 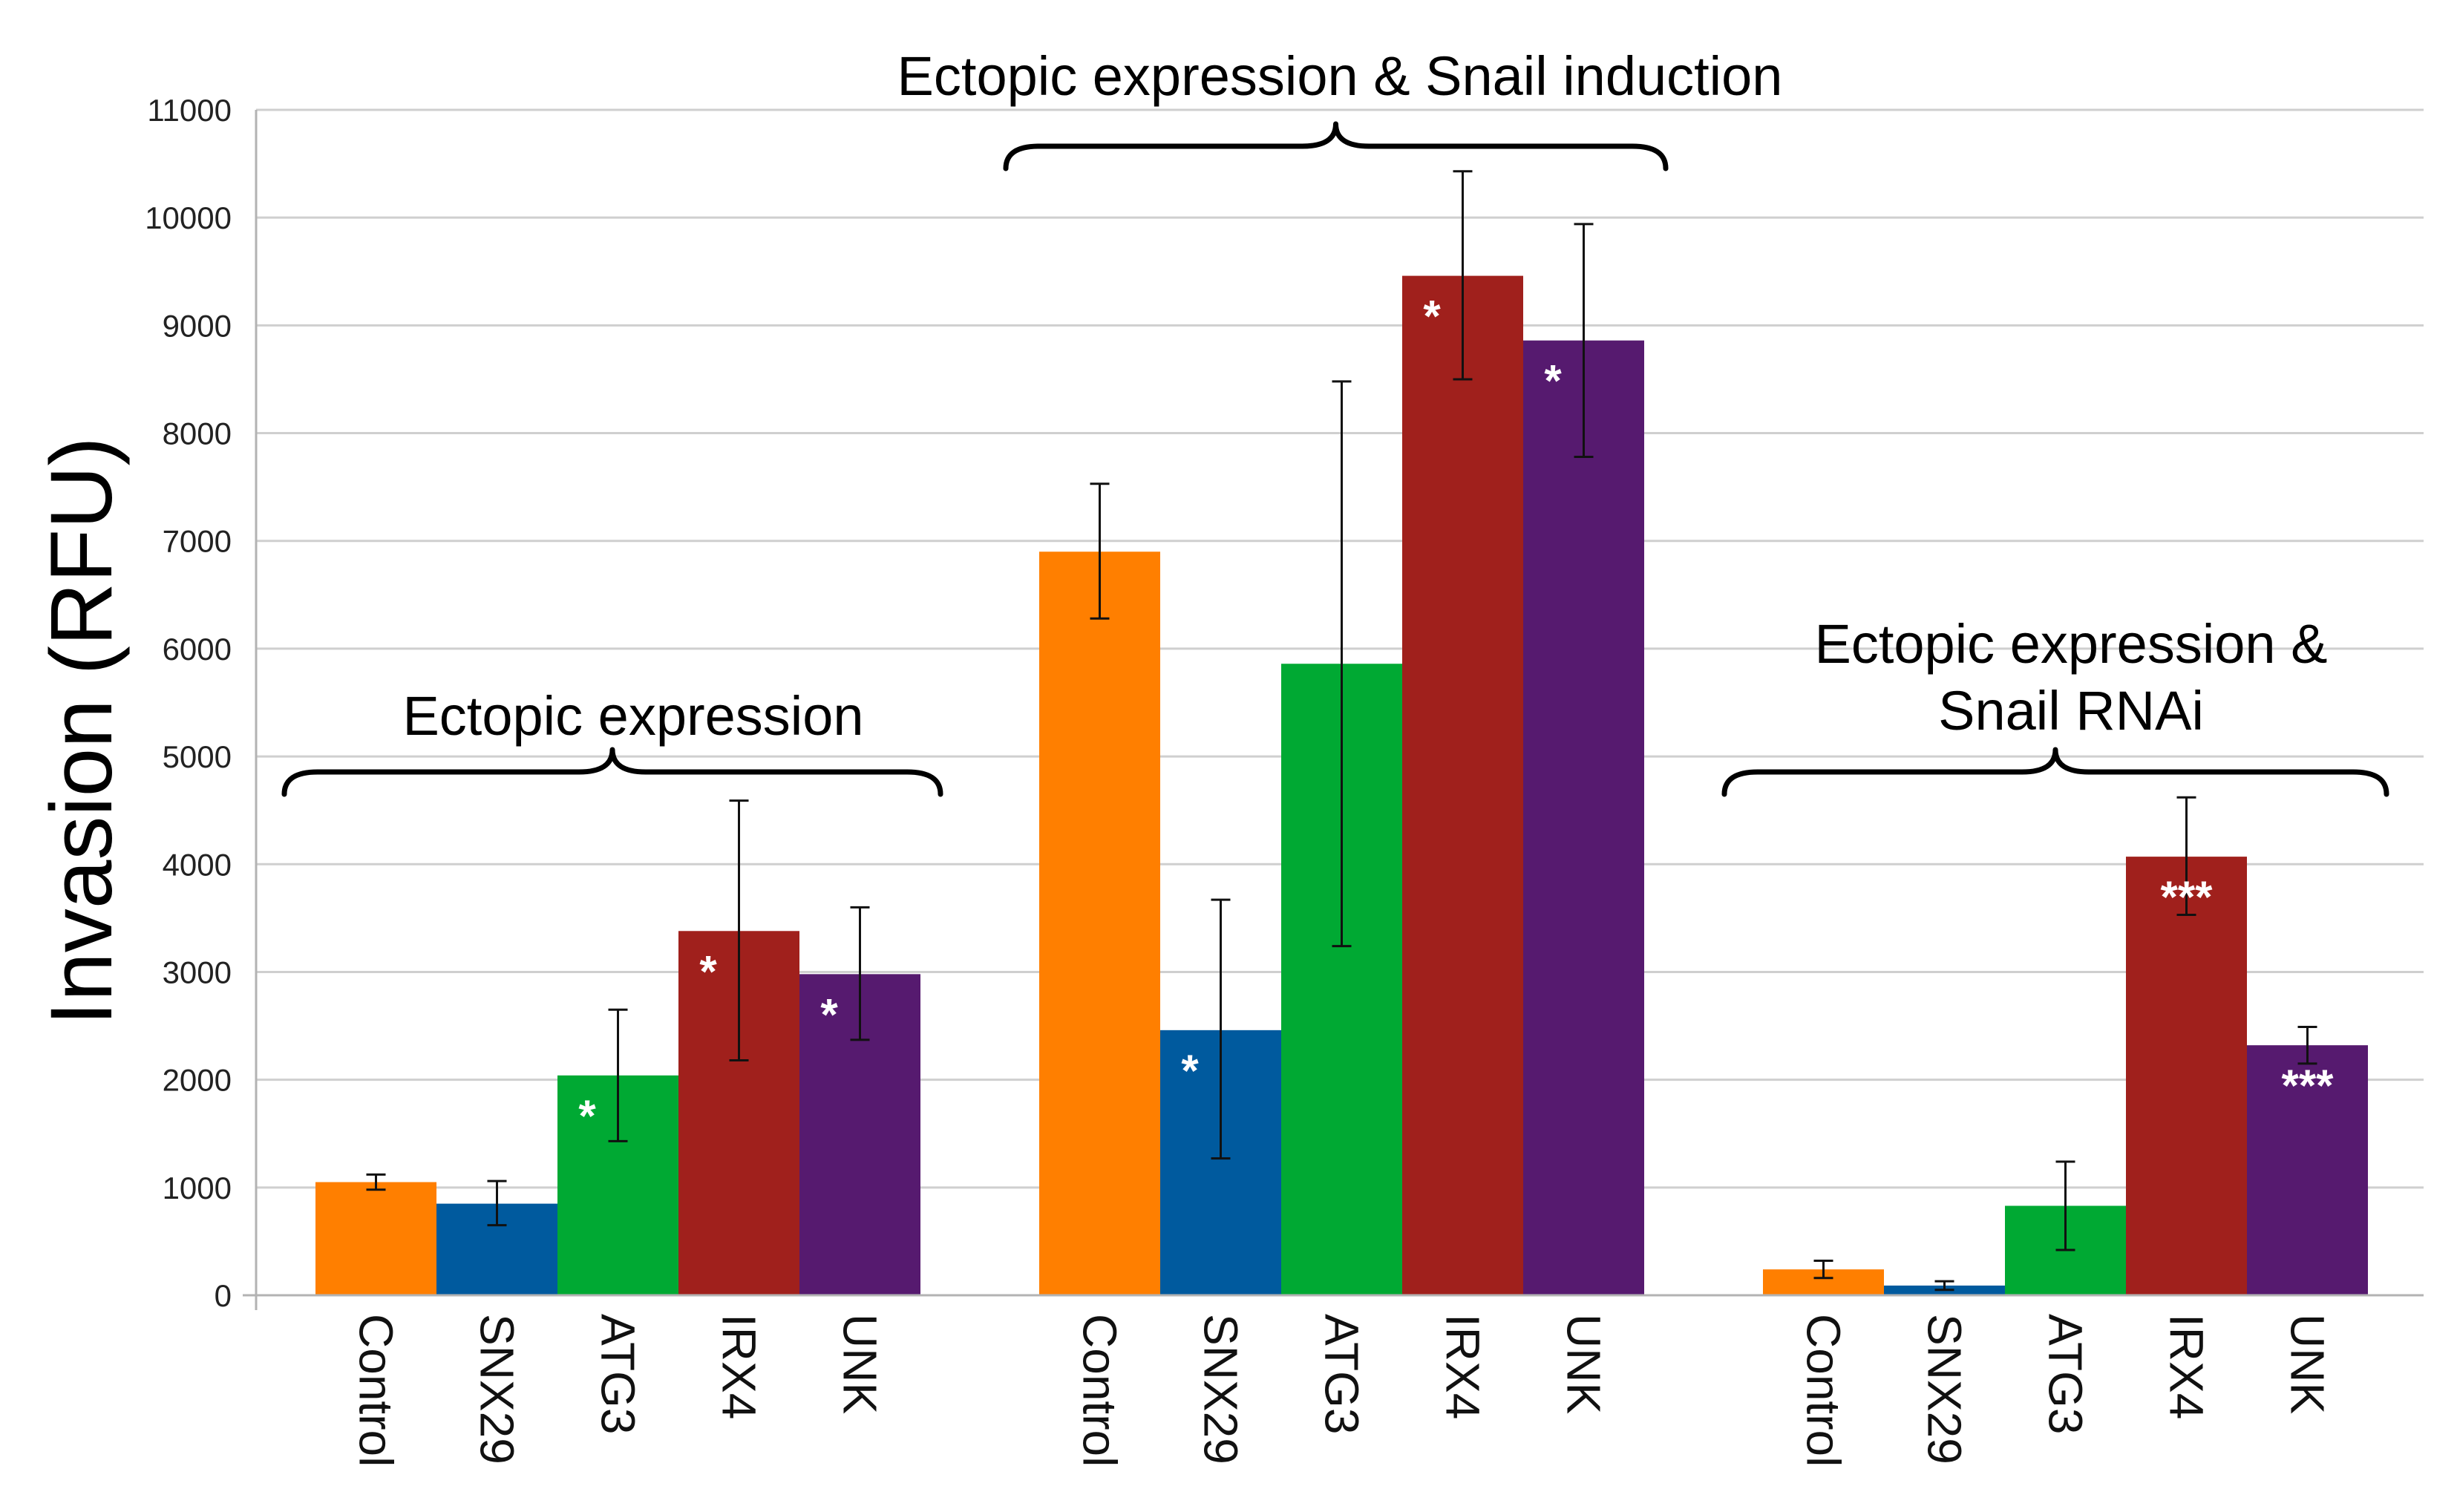 I want to click on y-tick-label: 9000, so click(x=197, y=326).